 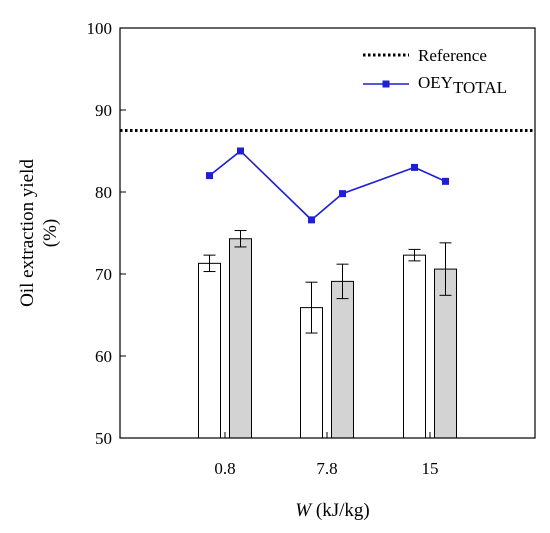 I want to click on x-tick-label: 15, so click(x=430, y=468).